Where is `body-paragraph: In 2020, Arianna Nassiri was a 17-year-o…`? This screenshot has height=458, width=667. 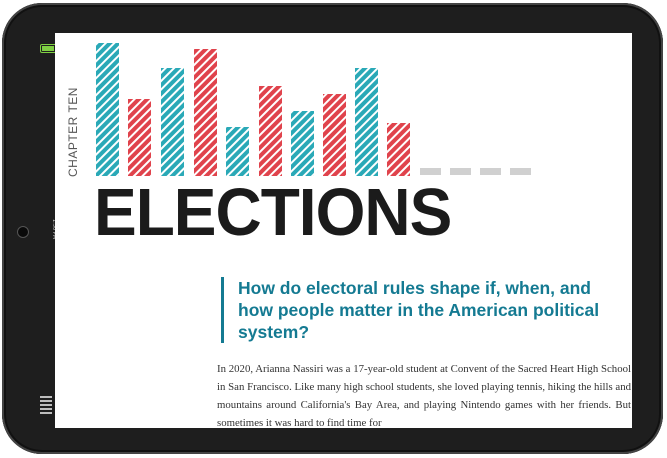 body-paragraph: In 2020, Arianna Nassiri was a 17-year-o… is located at coordinates (424, 395).